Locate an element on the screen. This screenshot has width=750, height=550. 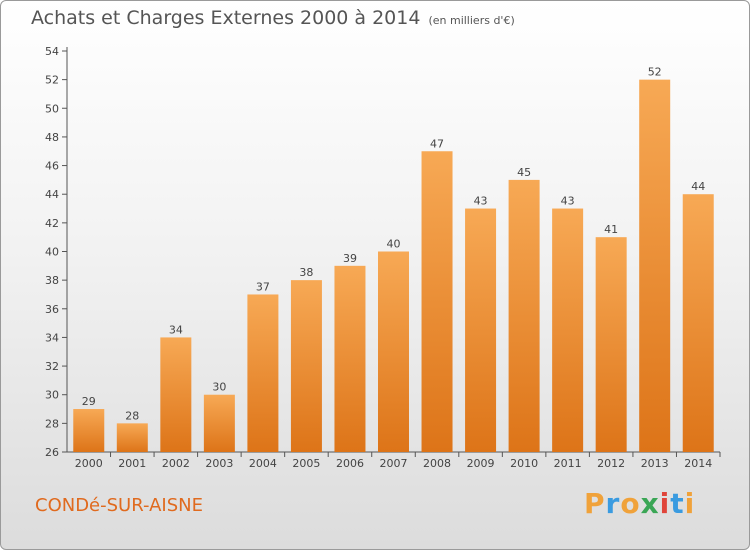
y-tick-label: 44 is located at coordinates (52, 194).